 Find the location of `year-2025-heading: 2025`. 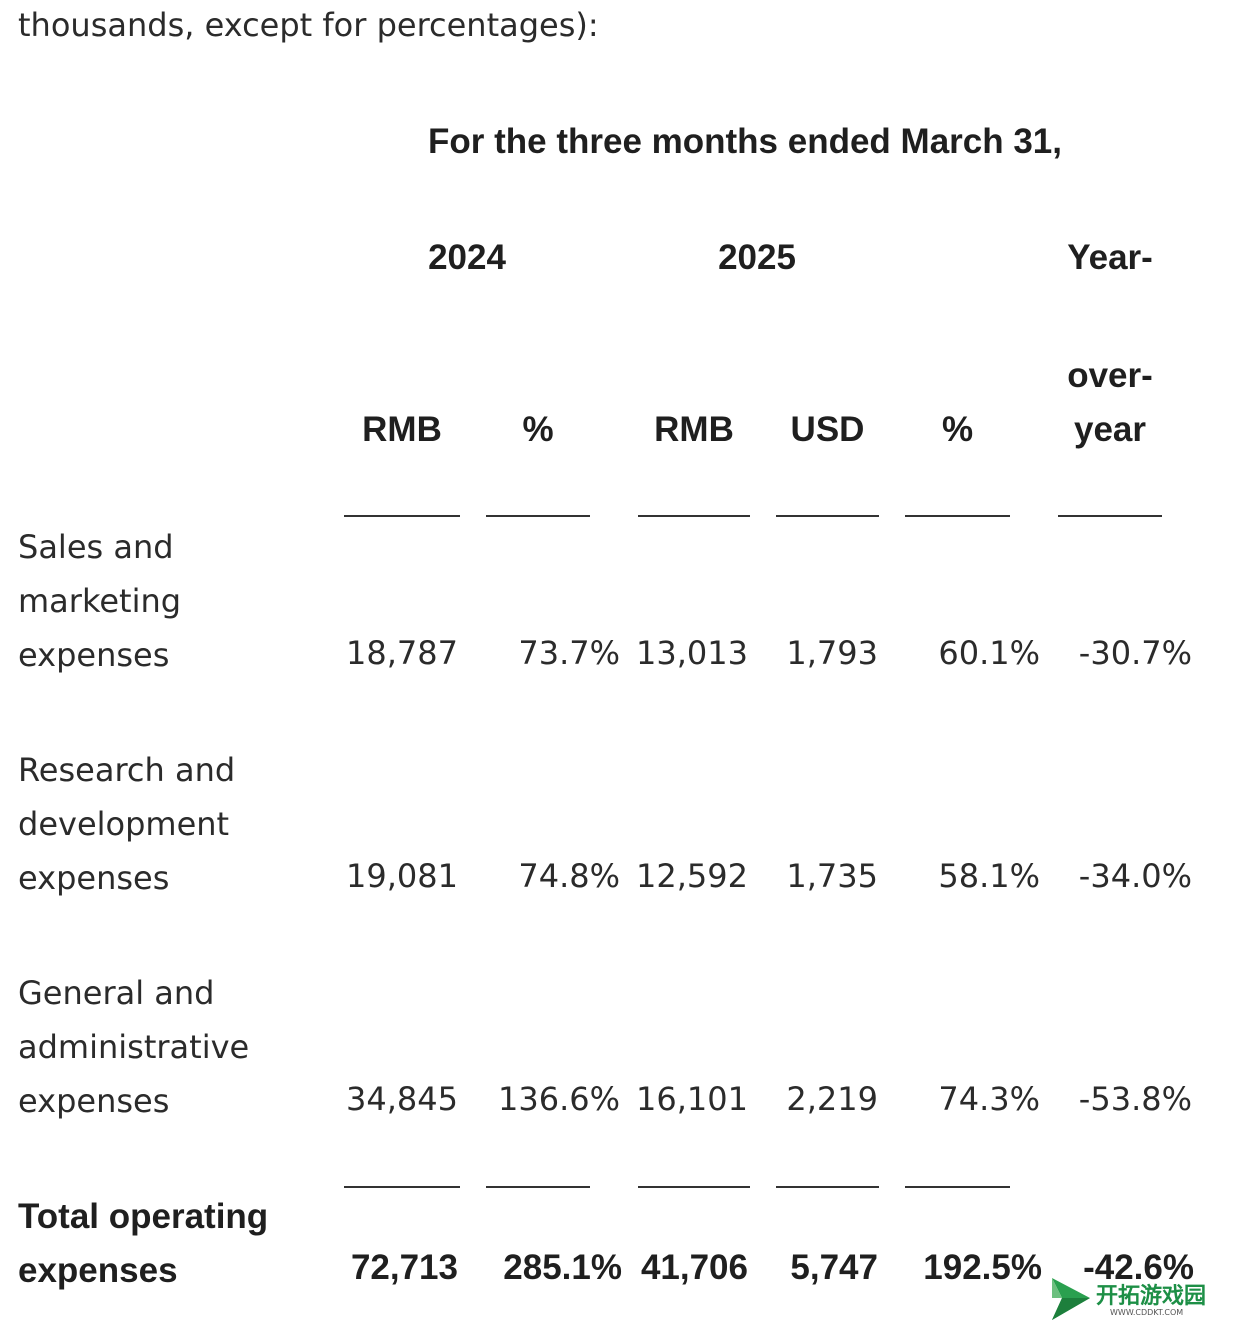

year-2025-heading: 2025 is located at coordinates (757, 257).